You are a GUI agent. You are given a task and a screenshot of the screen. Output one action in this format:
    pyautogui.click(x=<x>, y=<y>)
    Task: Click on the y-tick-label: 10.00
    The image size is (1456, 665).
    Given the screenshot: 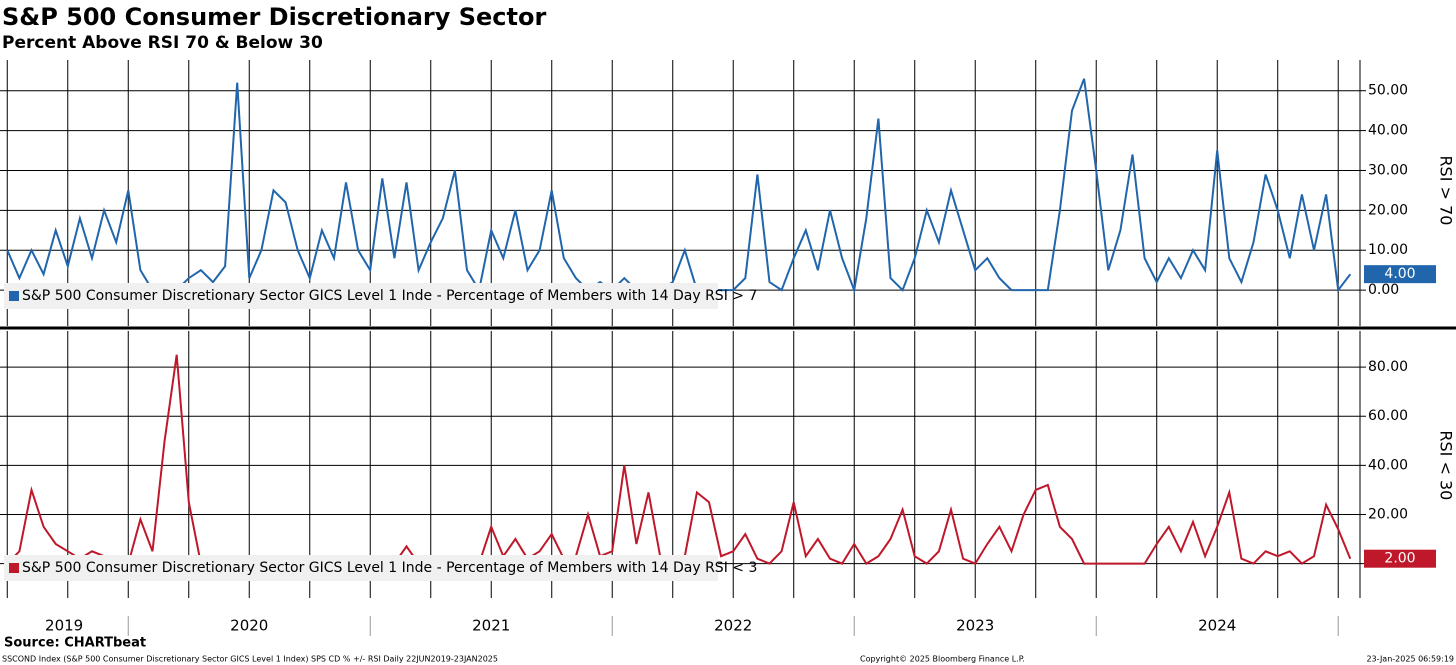 What is the action you would take?
    pyautogui.click(x=1388, y=250)
    